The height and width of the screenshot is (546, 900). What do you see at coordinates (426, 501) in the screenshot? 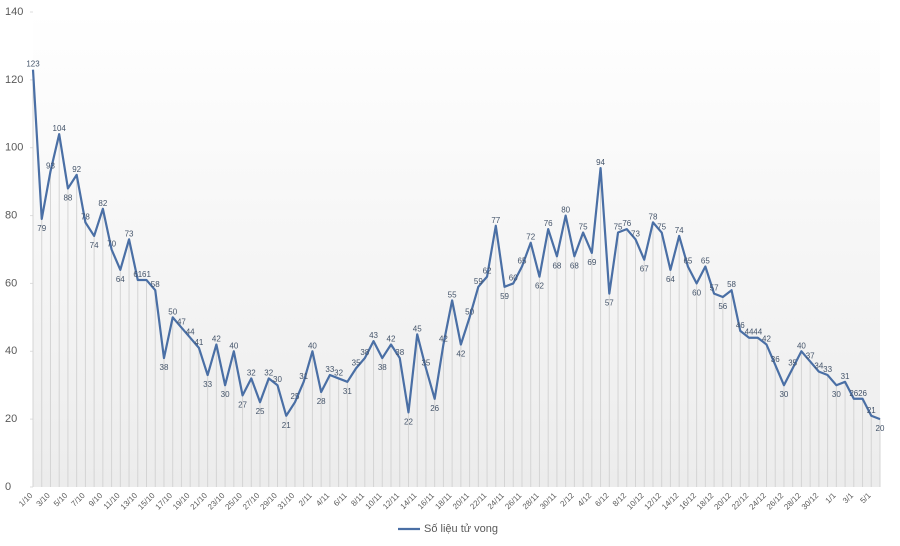
I see `x-tick-label: 16/11` at bounding box center [426, 501].